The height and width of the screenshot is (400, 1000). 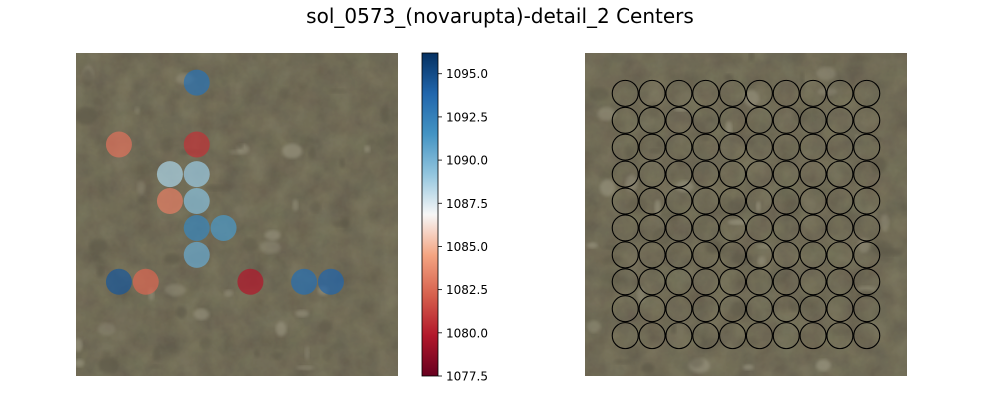 I want to click on colorbar-tick-label: 1087.5, so click(x=467, y=204).